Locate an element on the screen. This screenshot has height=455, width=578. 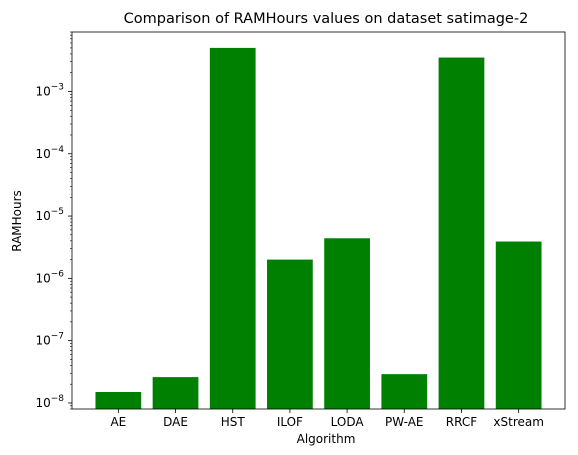
x-axis-label: Algorithm is located at coordinates (326, 439).